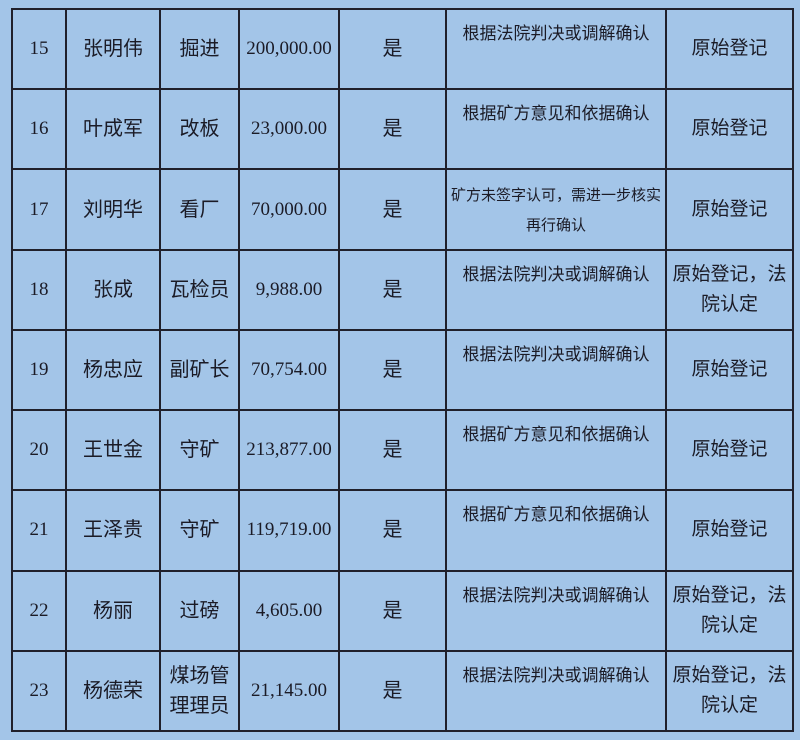 This screenshot has width=800, height=740. I want to click on cell-row-number: 19, so click(39, 370).